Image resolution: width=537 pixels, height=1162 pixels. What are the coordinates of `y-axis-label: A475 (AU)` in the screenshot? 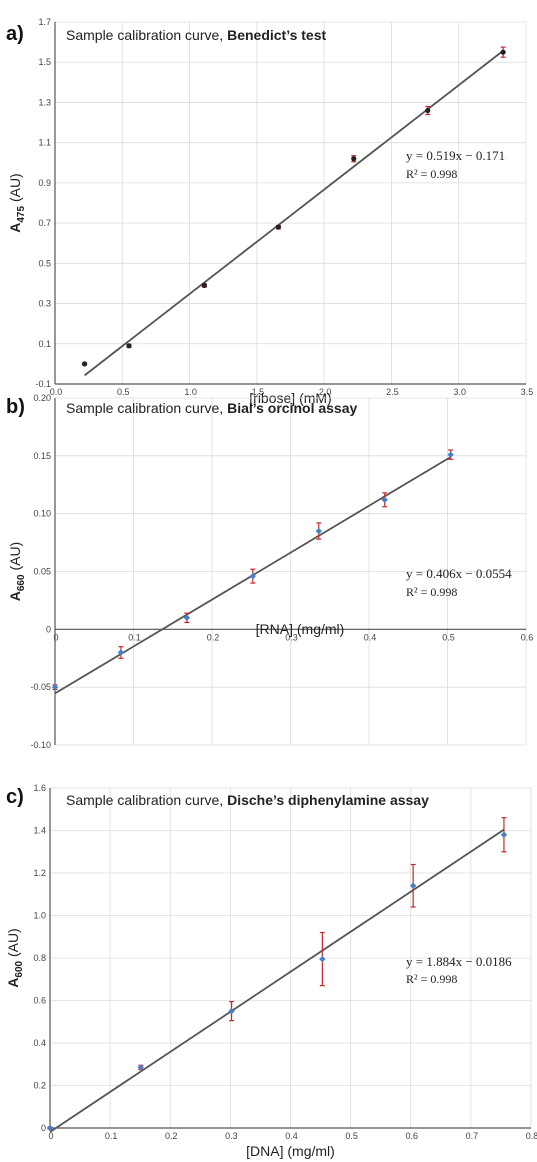 It's located at (17, 202).